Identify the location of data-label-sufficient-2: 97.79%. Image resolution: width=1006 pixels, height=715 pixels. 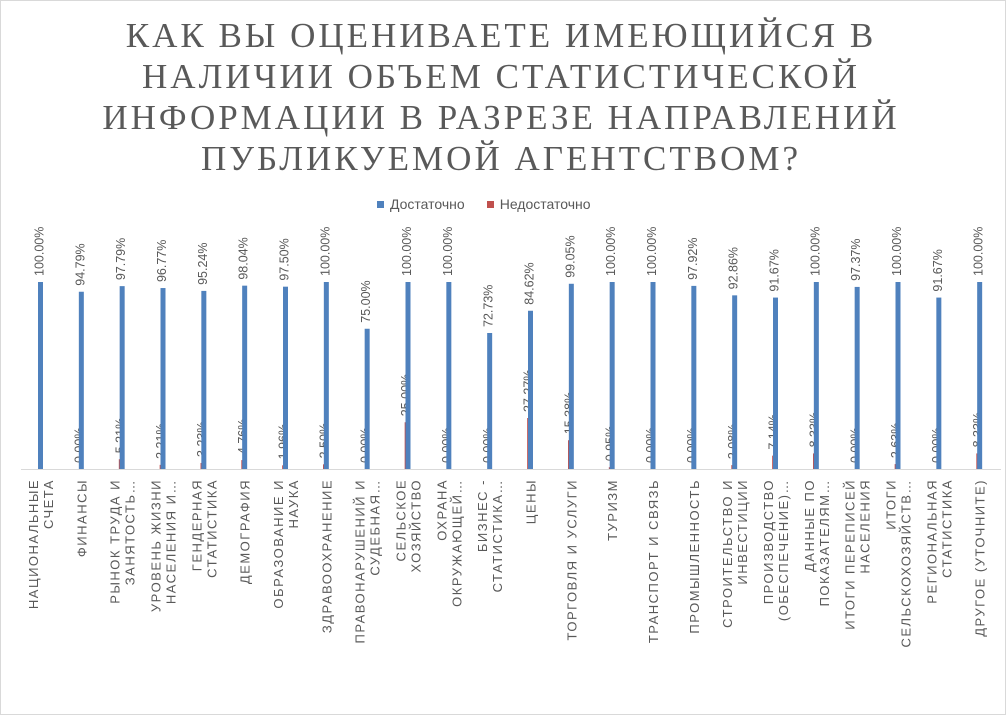
(121, 259).